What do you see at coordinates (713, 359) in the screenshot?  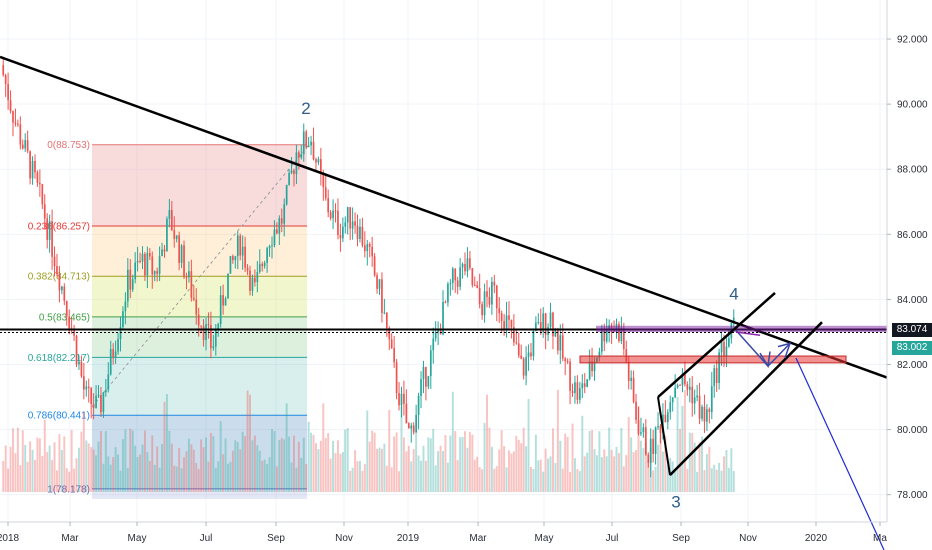 I see `support-zone` at bounding box center [713, 359].